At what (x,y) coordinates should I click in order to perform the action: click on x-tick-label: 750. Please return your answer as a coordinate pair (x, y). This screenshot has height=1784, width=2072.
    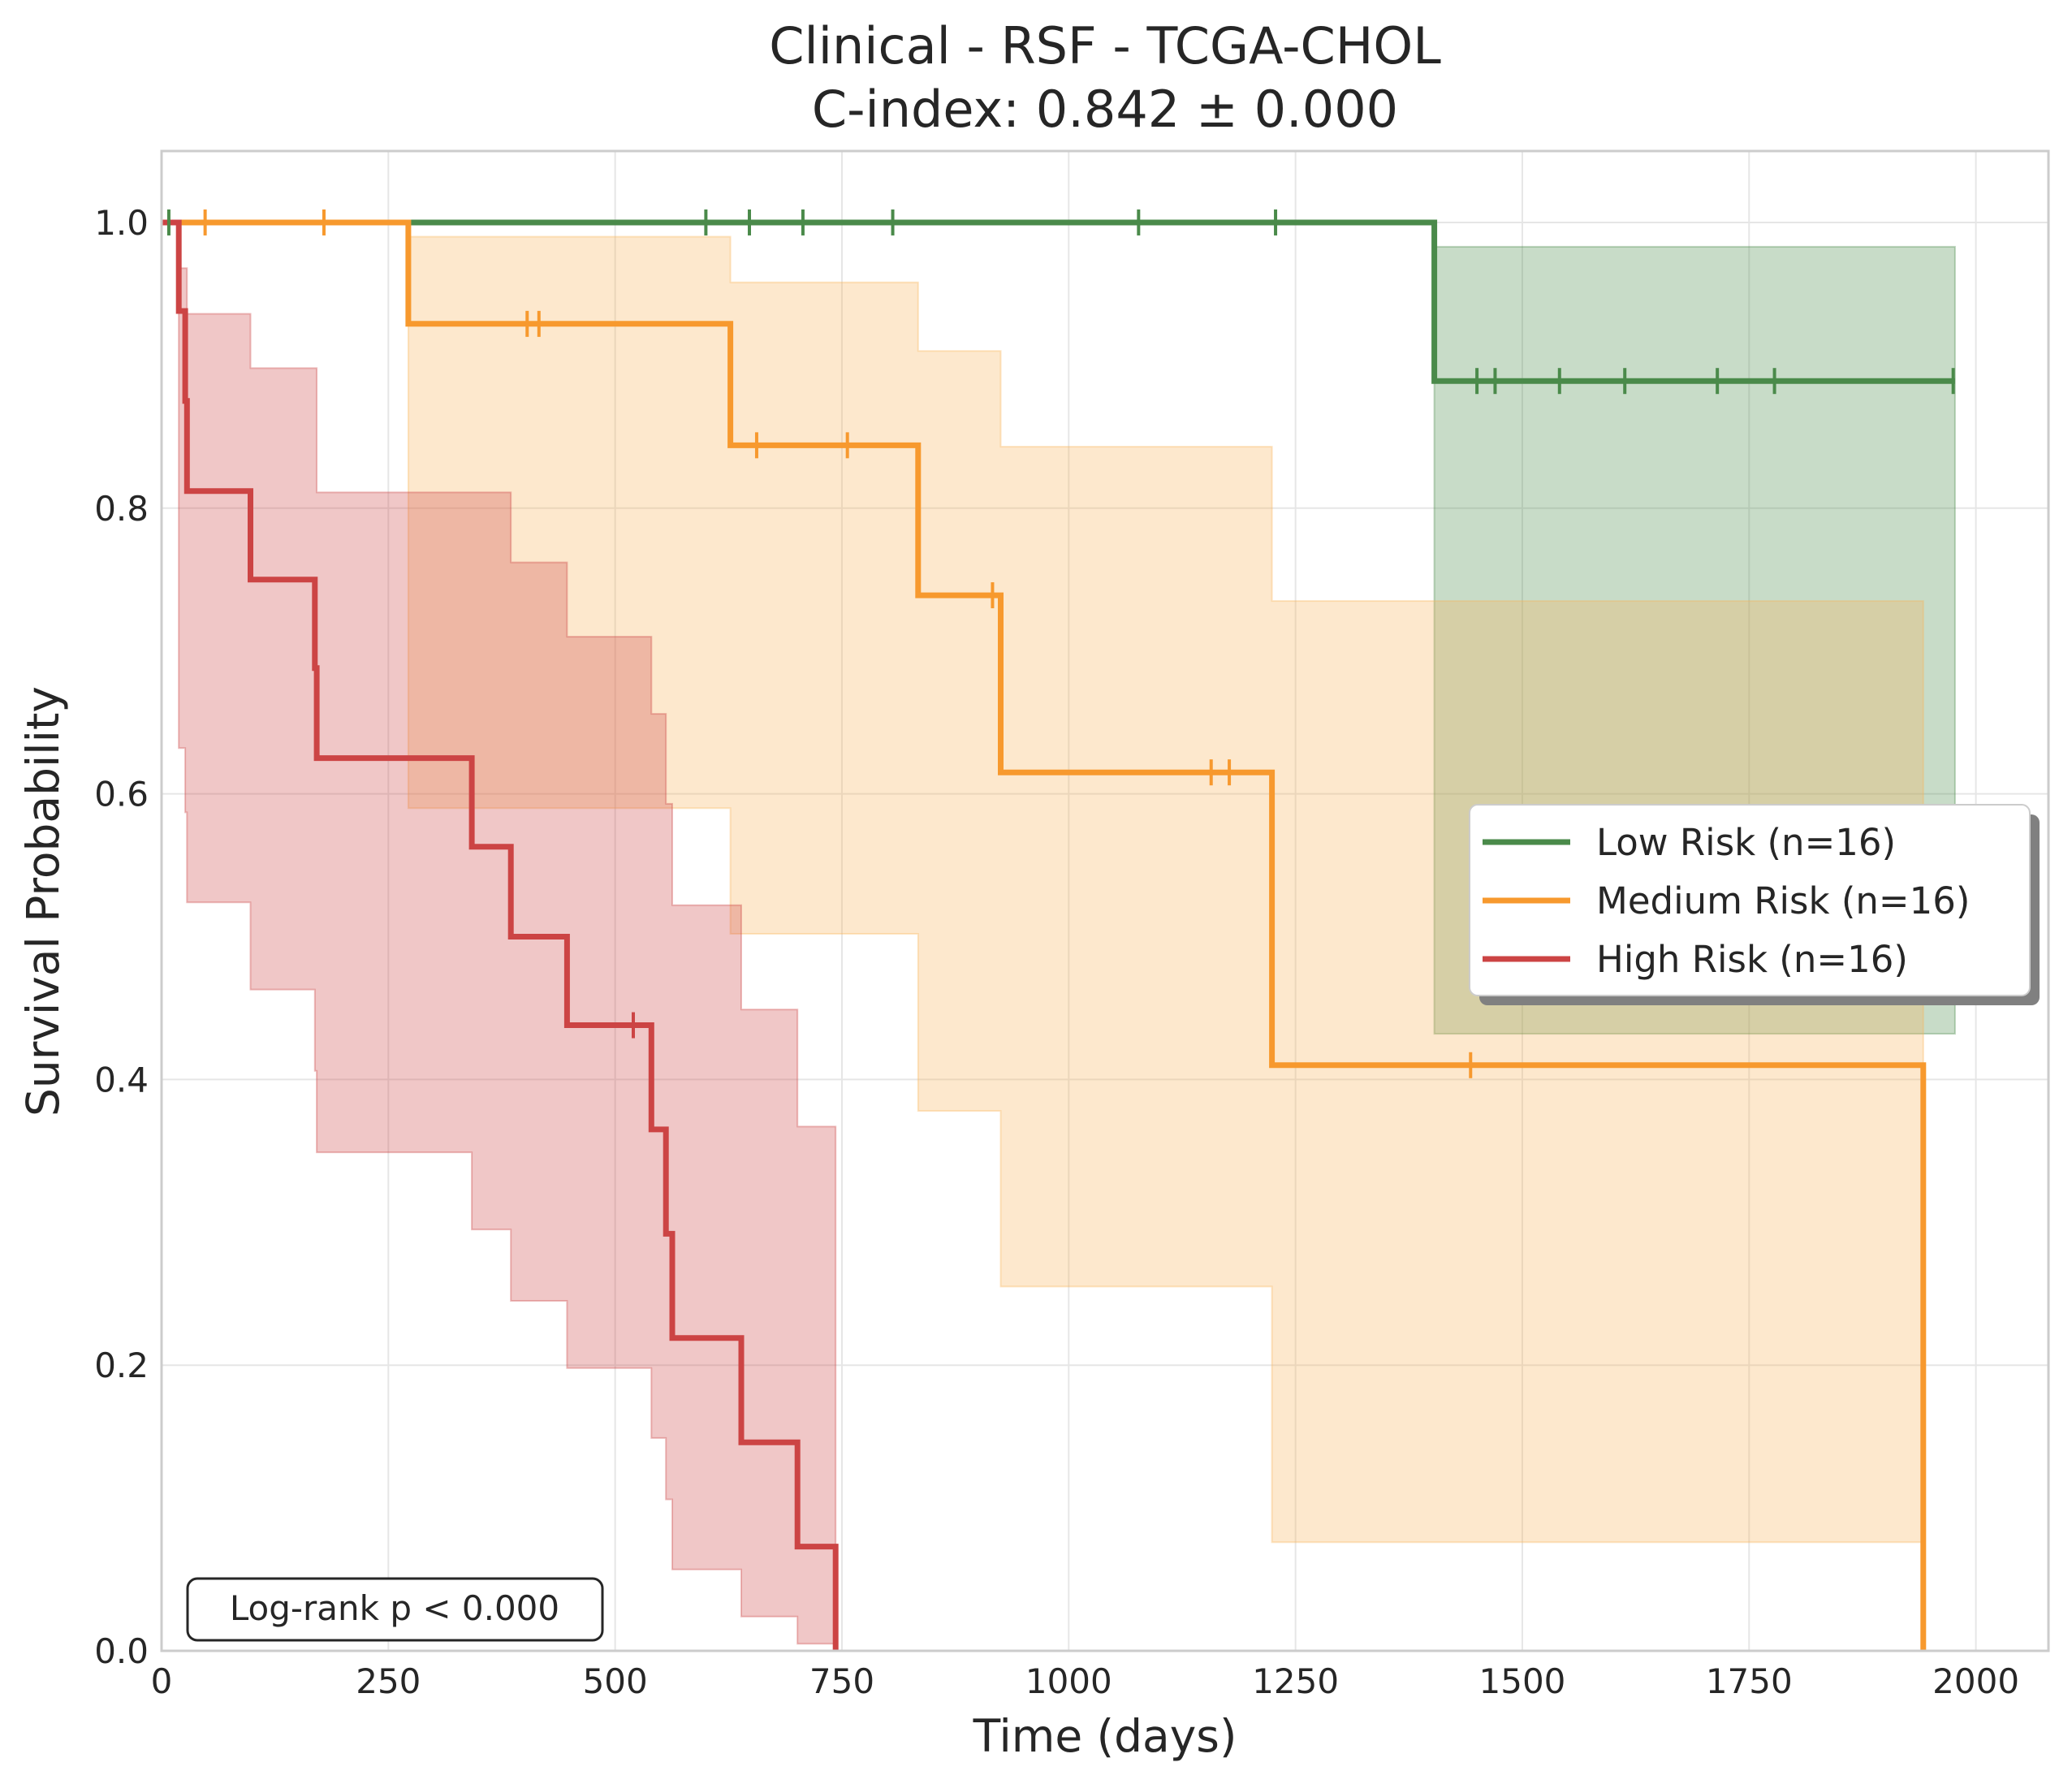
    Looking at the image, I should click on (841, 1681).